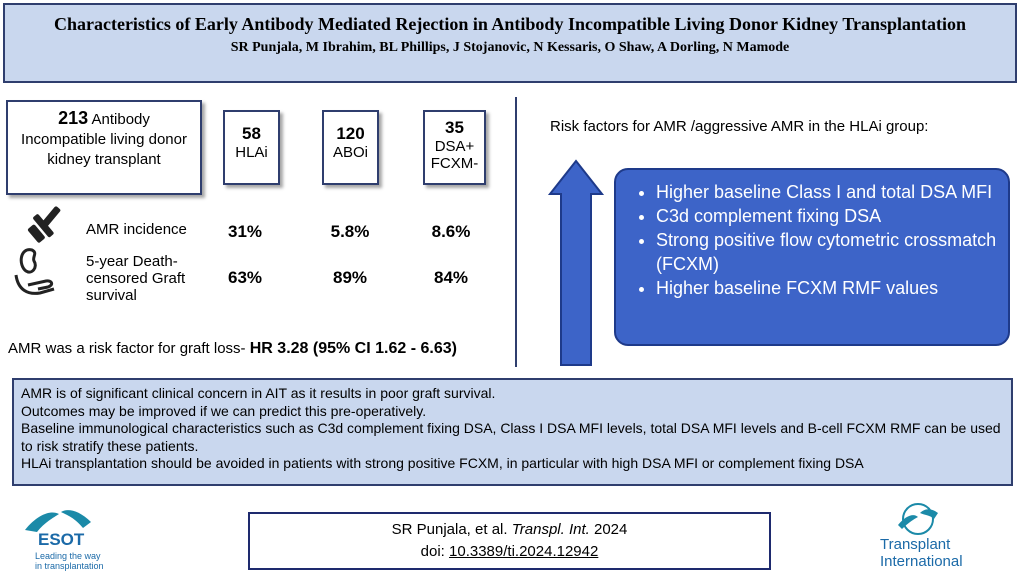 The width and height of the screenshot is (1024, 575). Describe the element at coordinates (451, 231) in the screenshot. I see `amr-value-dsa: 8.6%` at that location.